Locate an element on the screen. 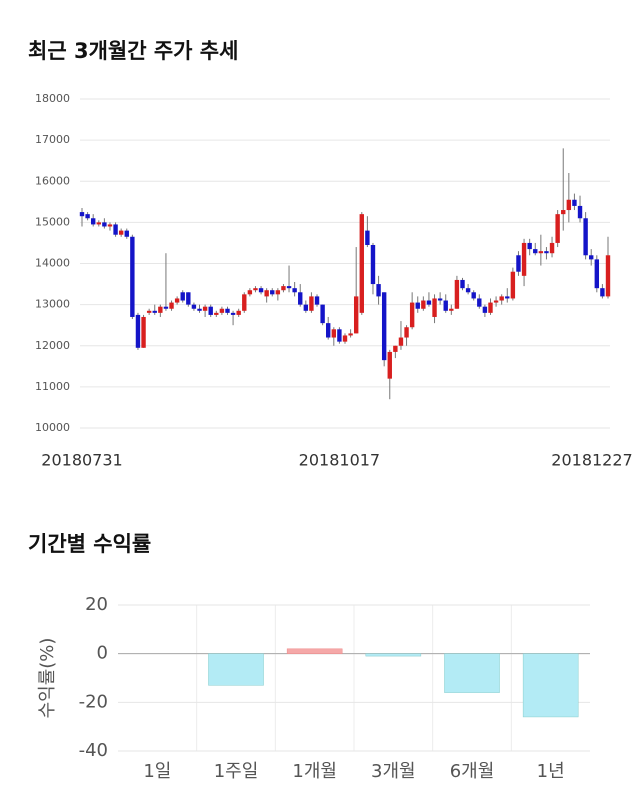 This screenshot has width=640, height=810. y-tick-label: 20 is located at coordinates (96, 604).